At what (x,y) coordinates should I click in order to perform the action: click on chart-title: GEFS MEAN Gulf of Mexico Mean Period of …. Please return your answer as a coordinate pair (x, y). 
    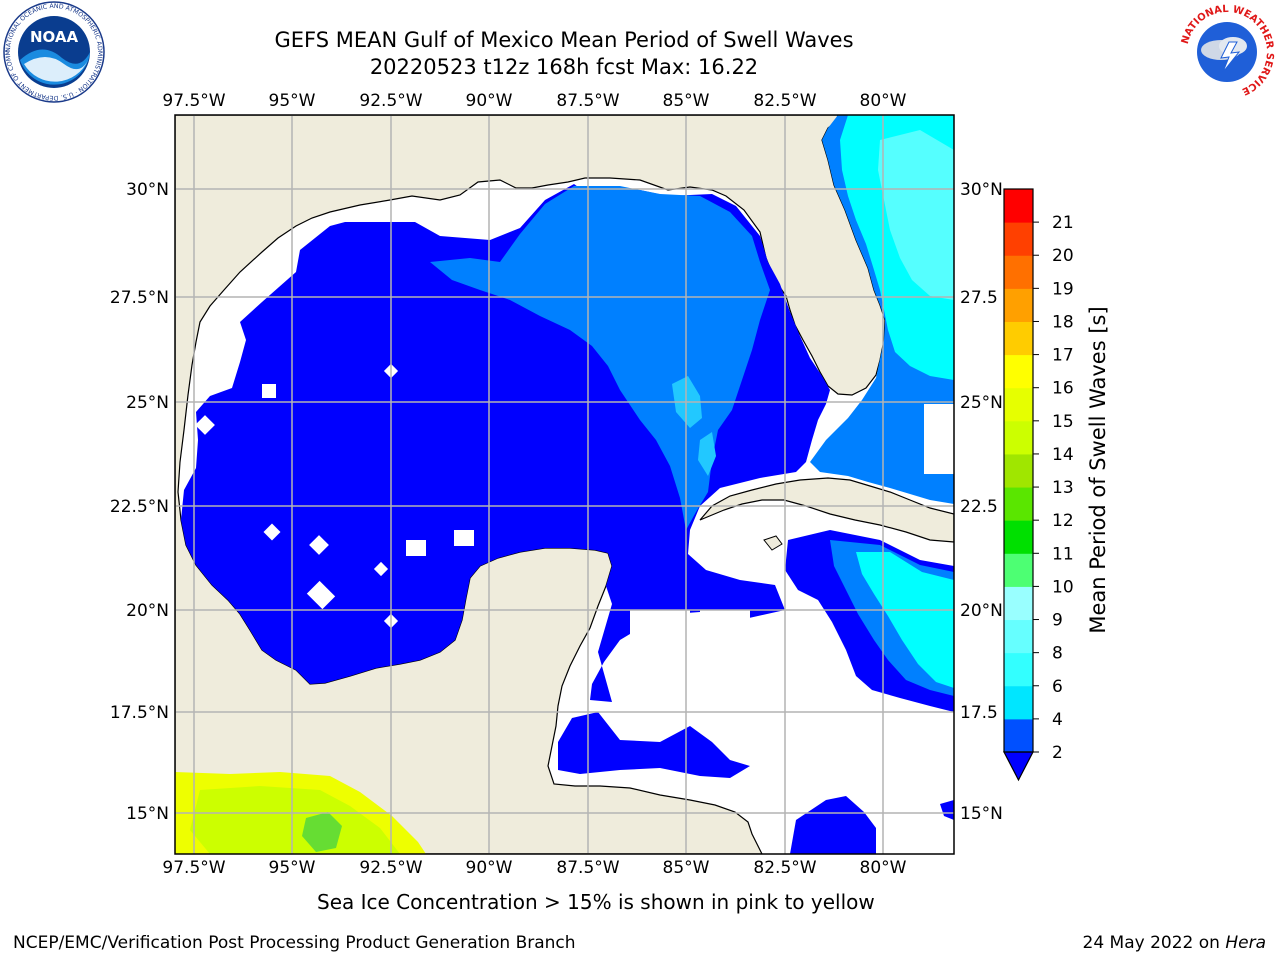
    Looking at the image, I should click on (564, 40).